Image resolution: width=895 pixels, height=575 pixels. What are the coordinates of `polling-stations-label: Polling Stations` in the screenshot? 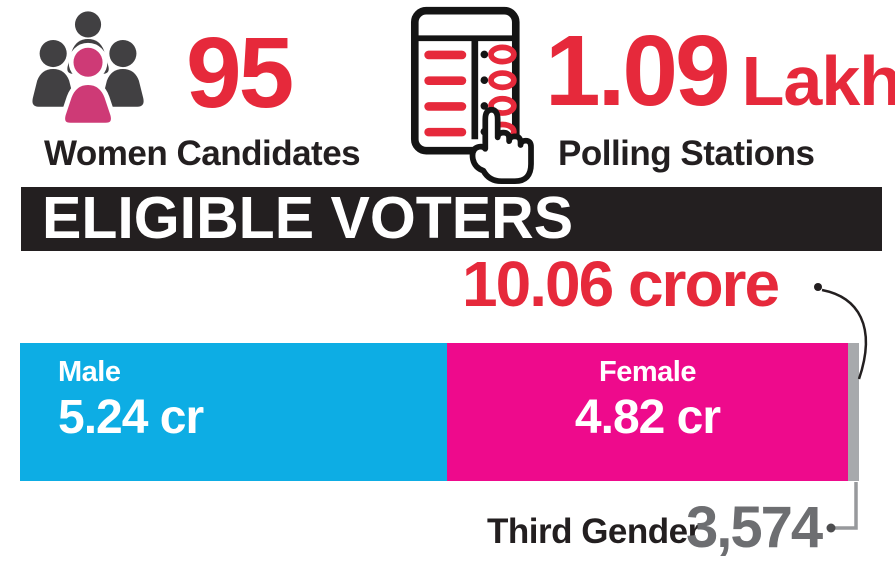 It's located at (686, 153).